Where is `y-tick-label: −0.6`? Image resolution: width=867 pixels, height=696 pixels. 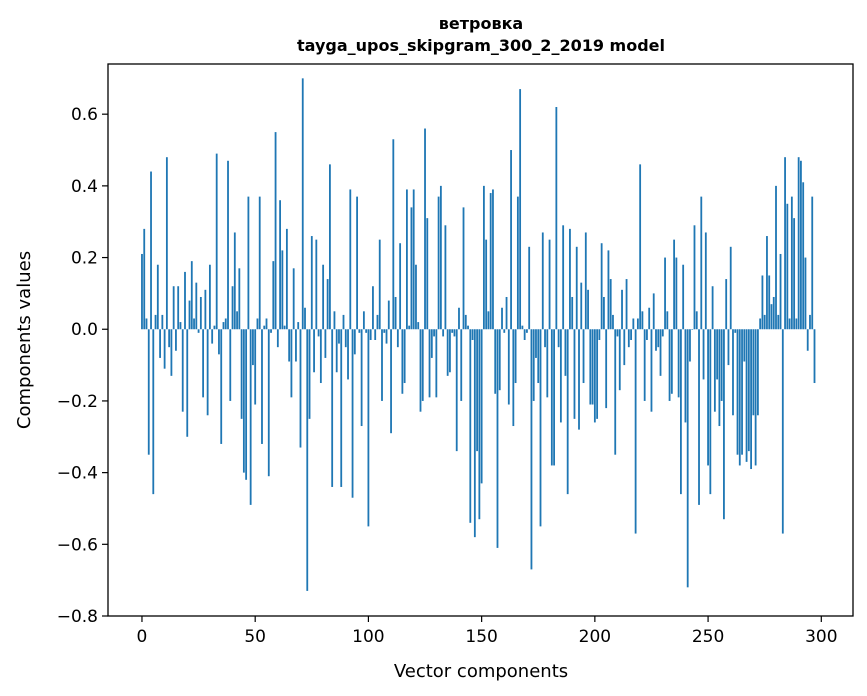
y-tick-label: −0.6 is located at coordinates (77, 545).